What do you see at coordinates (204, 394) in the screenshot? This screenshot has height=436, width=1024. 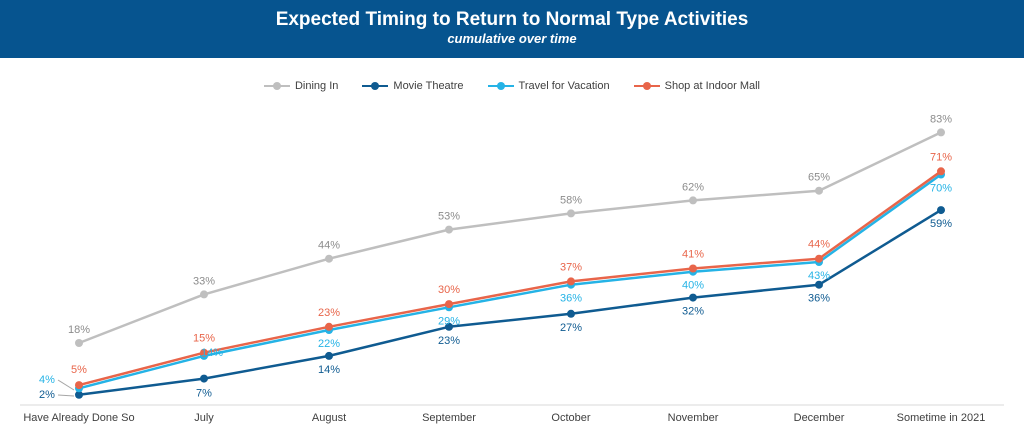 I see `data-label-movie-theatre: 7%` at bounding box center [204, 394].